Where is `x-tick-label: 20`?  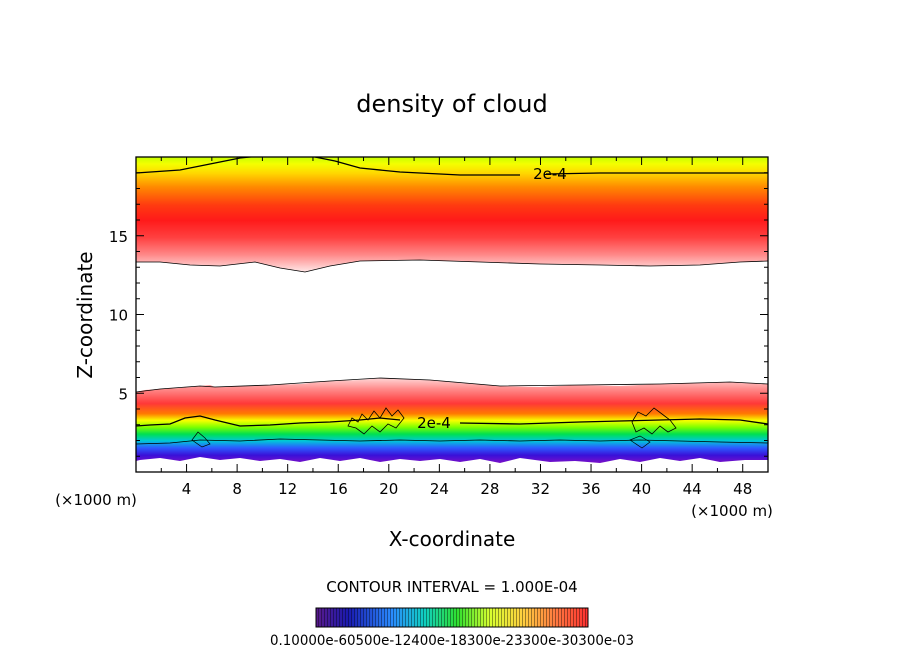 x-tick-label: 20 is located at coordinates (388, 489).